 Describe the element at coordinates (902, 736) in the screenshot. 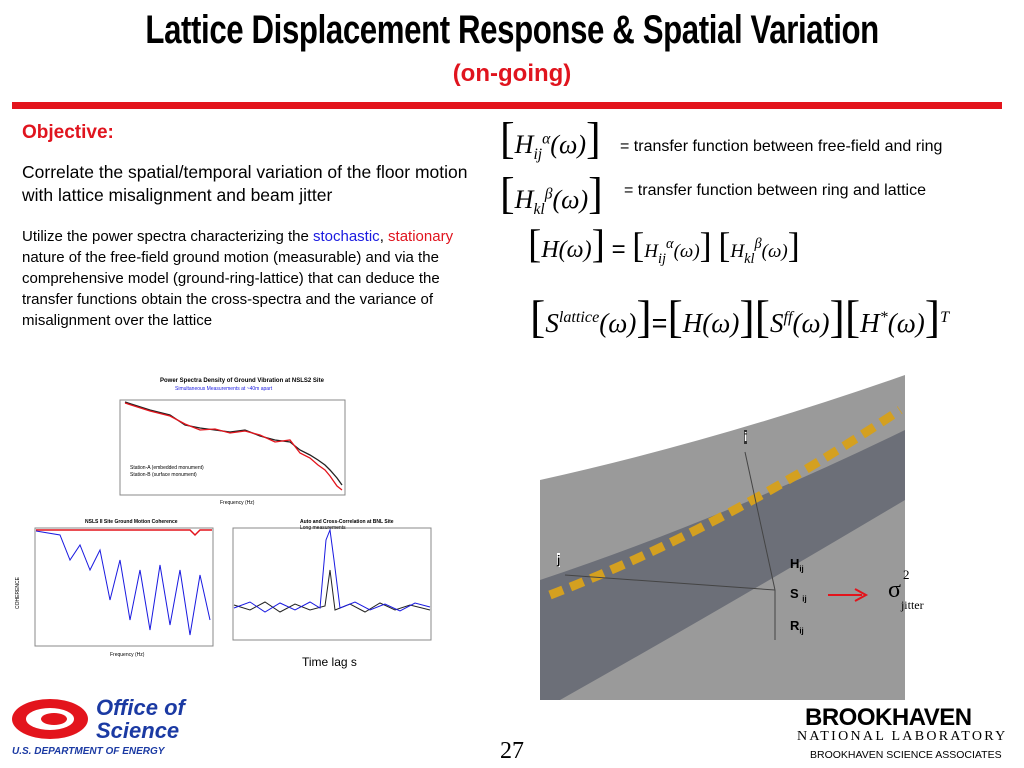

I see `bnl-subtitle: NATIONAL LABORATORY` at that location.